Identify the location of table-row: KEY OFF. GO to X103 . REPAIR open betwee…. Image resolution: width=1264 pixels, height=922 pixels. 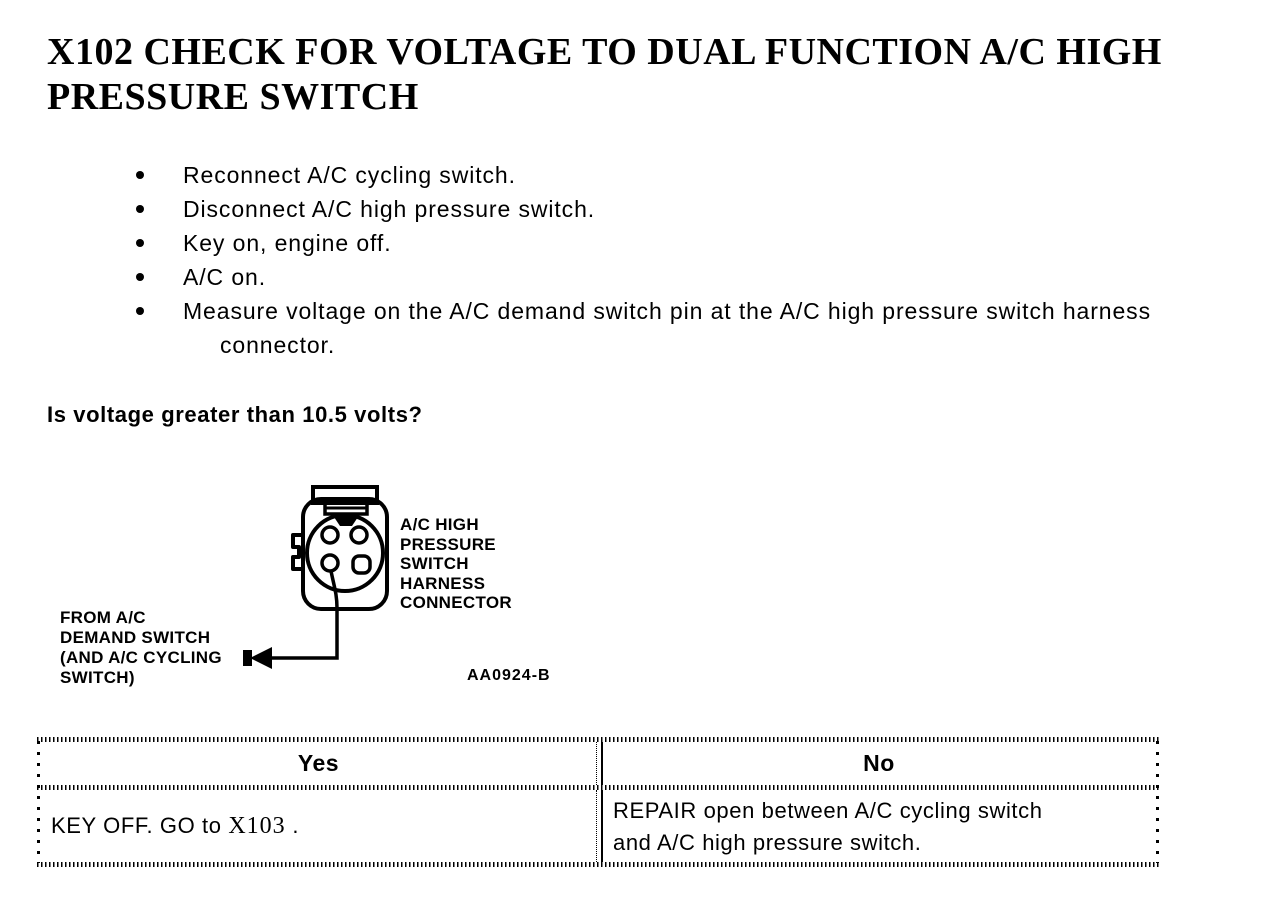
(598, 826).